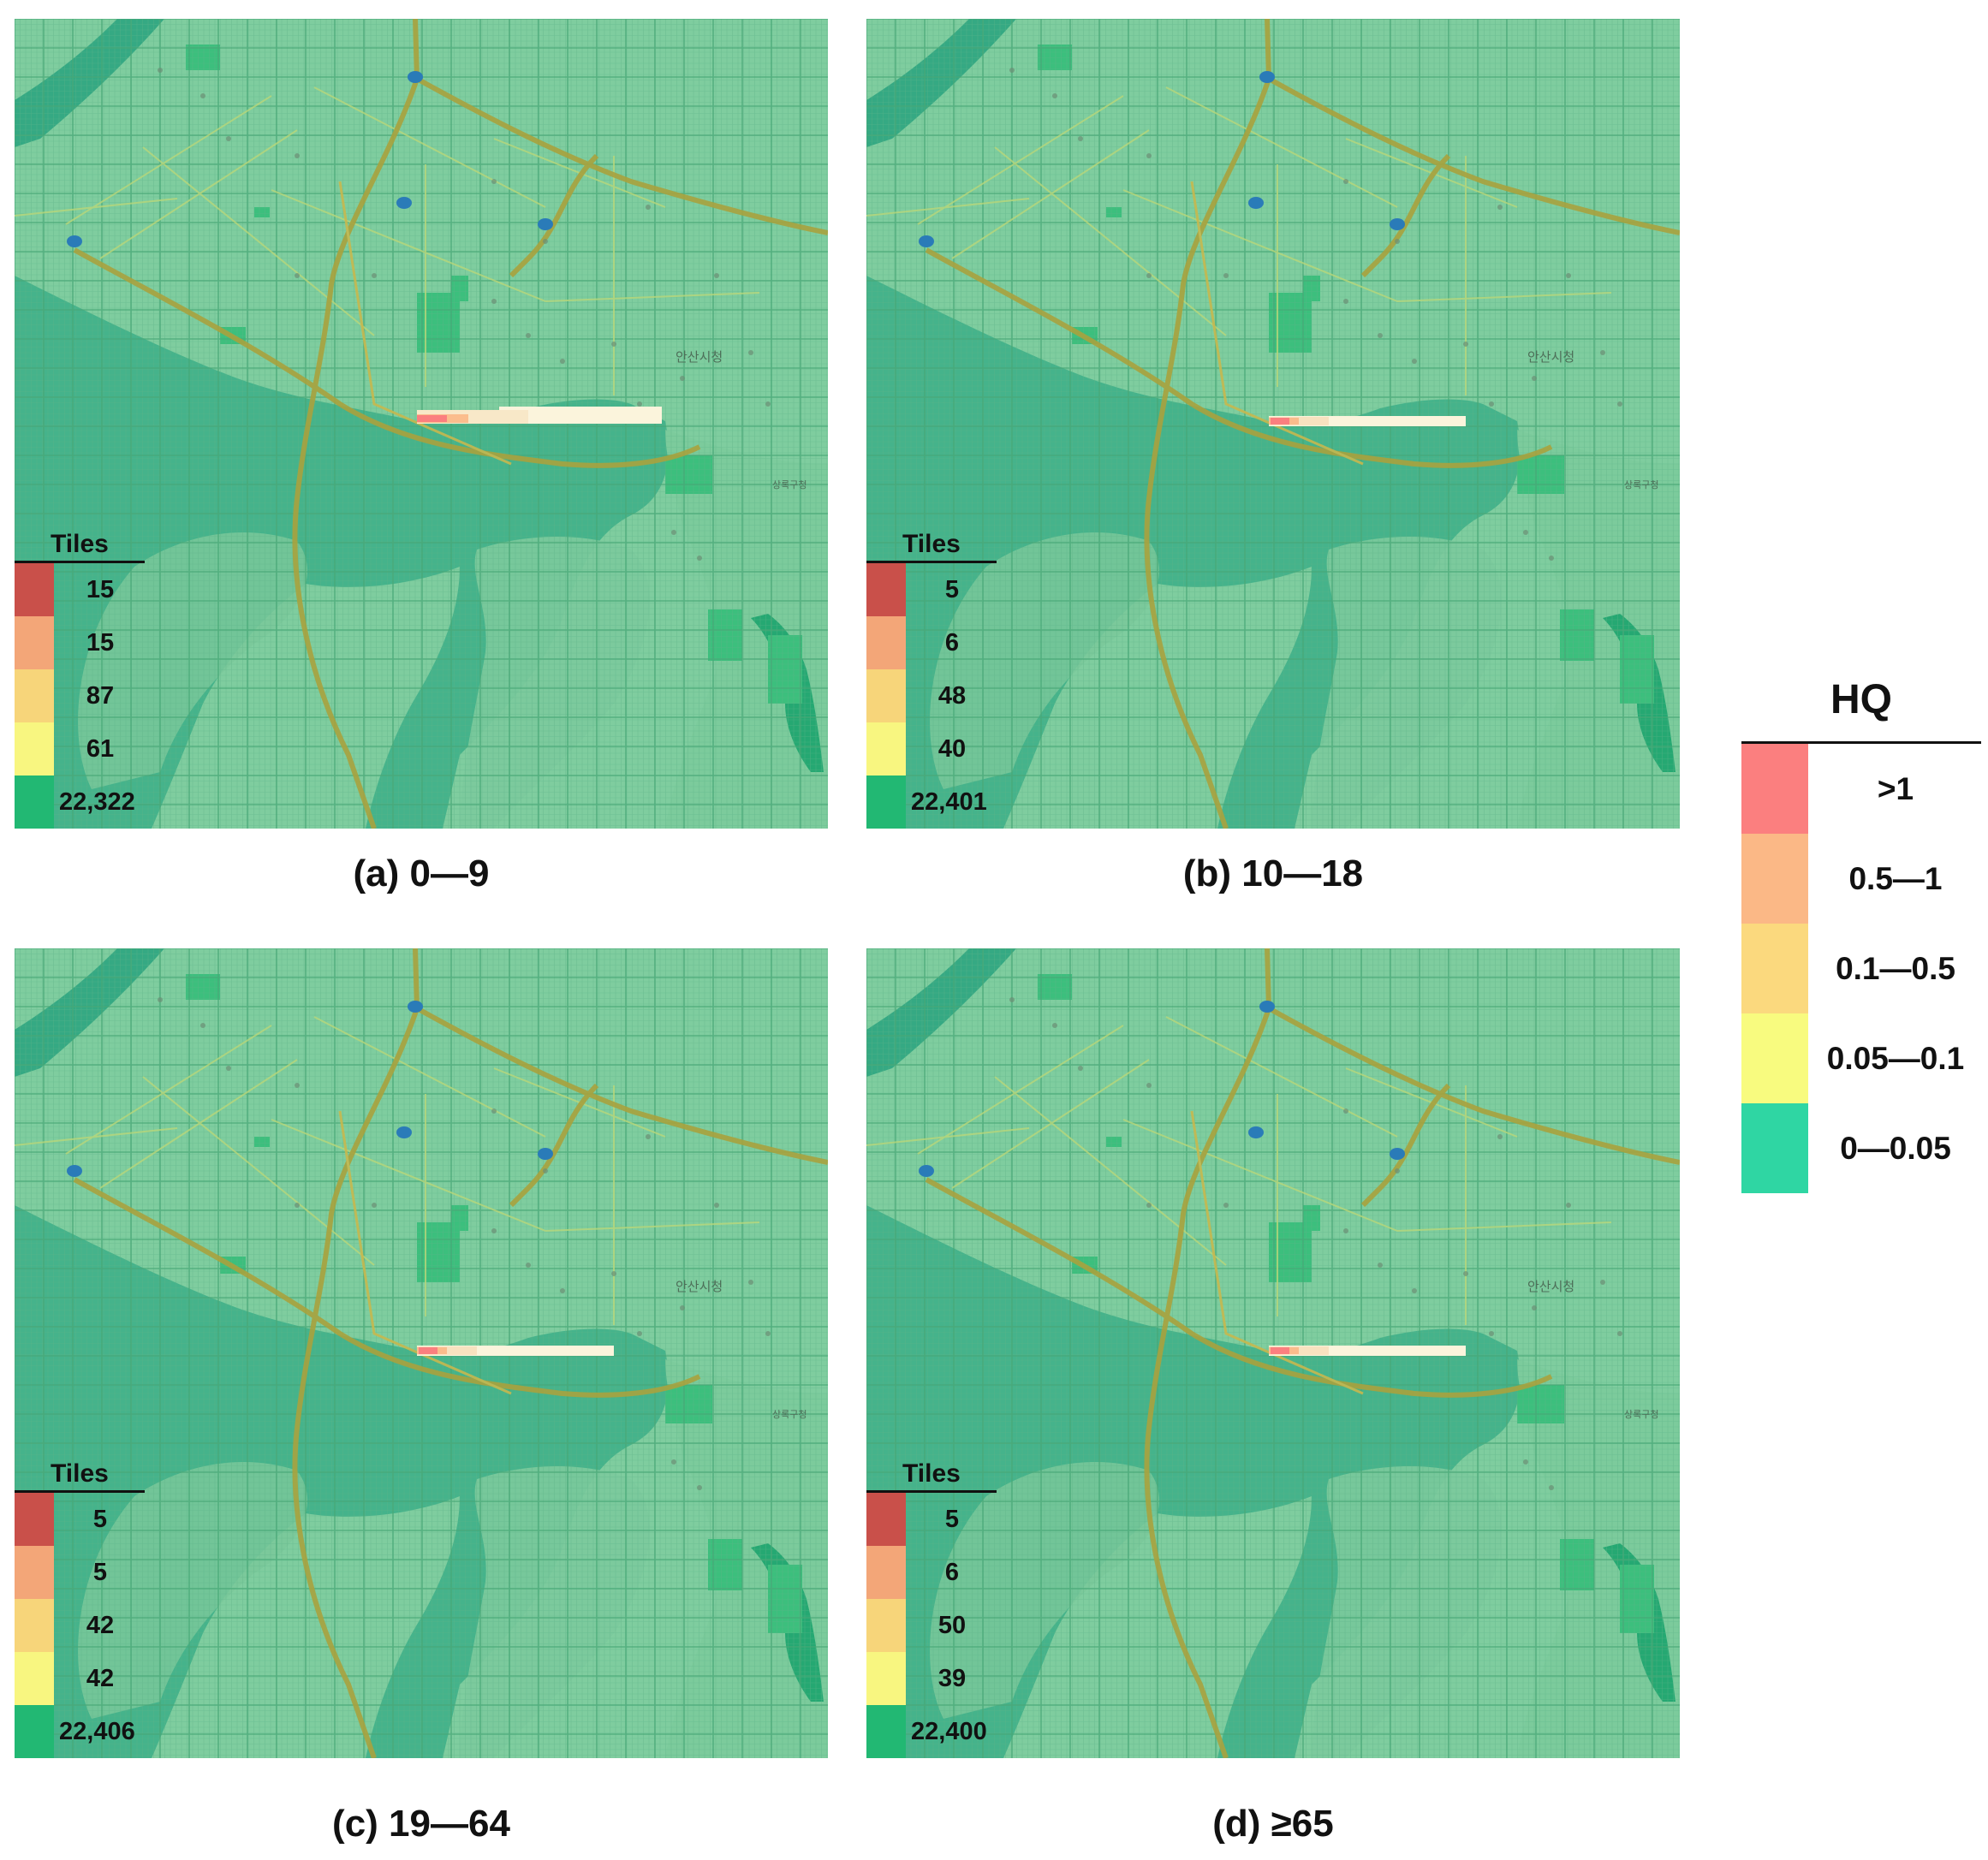 The width and height of the screenshot is (1988, 1860). What do you see at coordinates (1277, 323) in the screenshot?
I see `road-link` at bounding box center [1277, 323].